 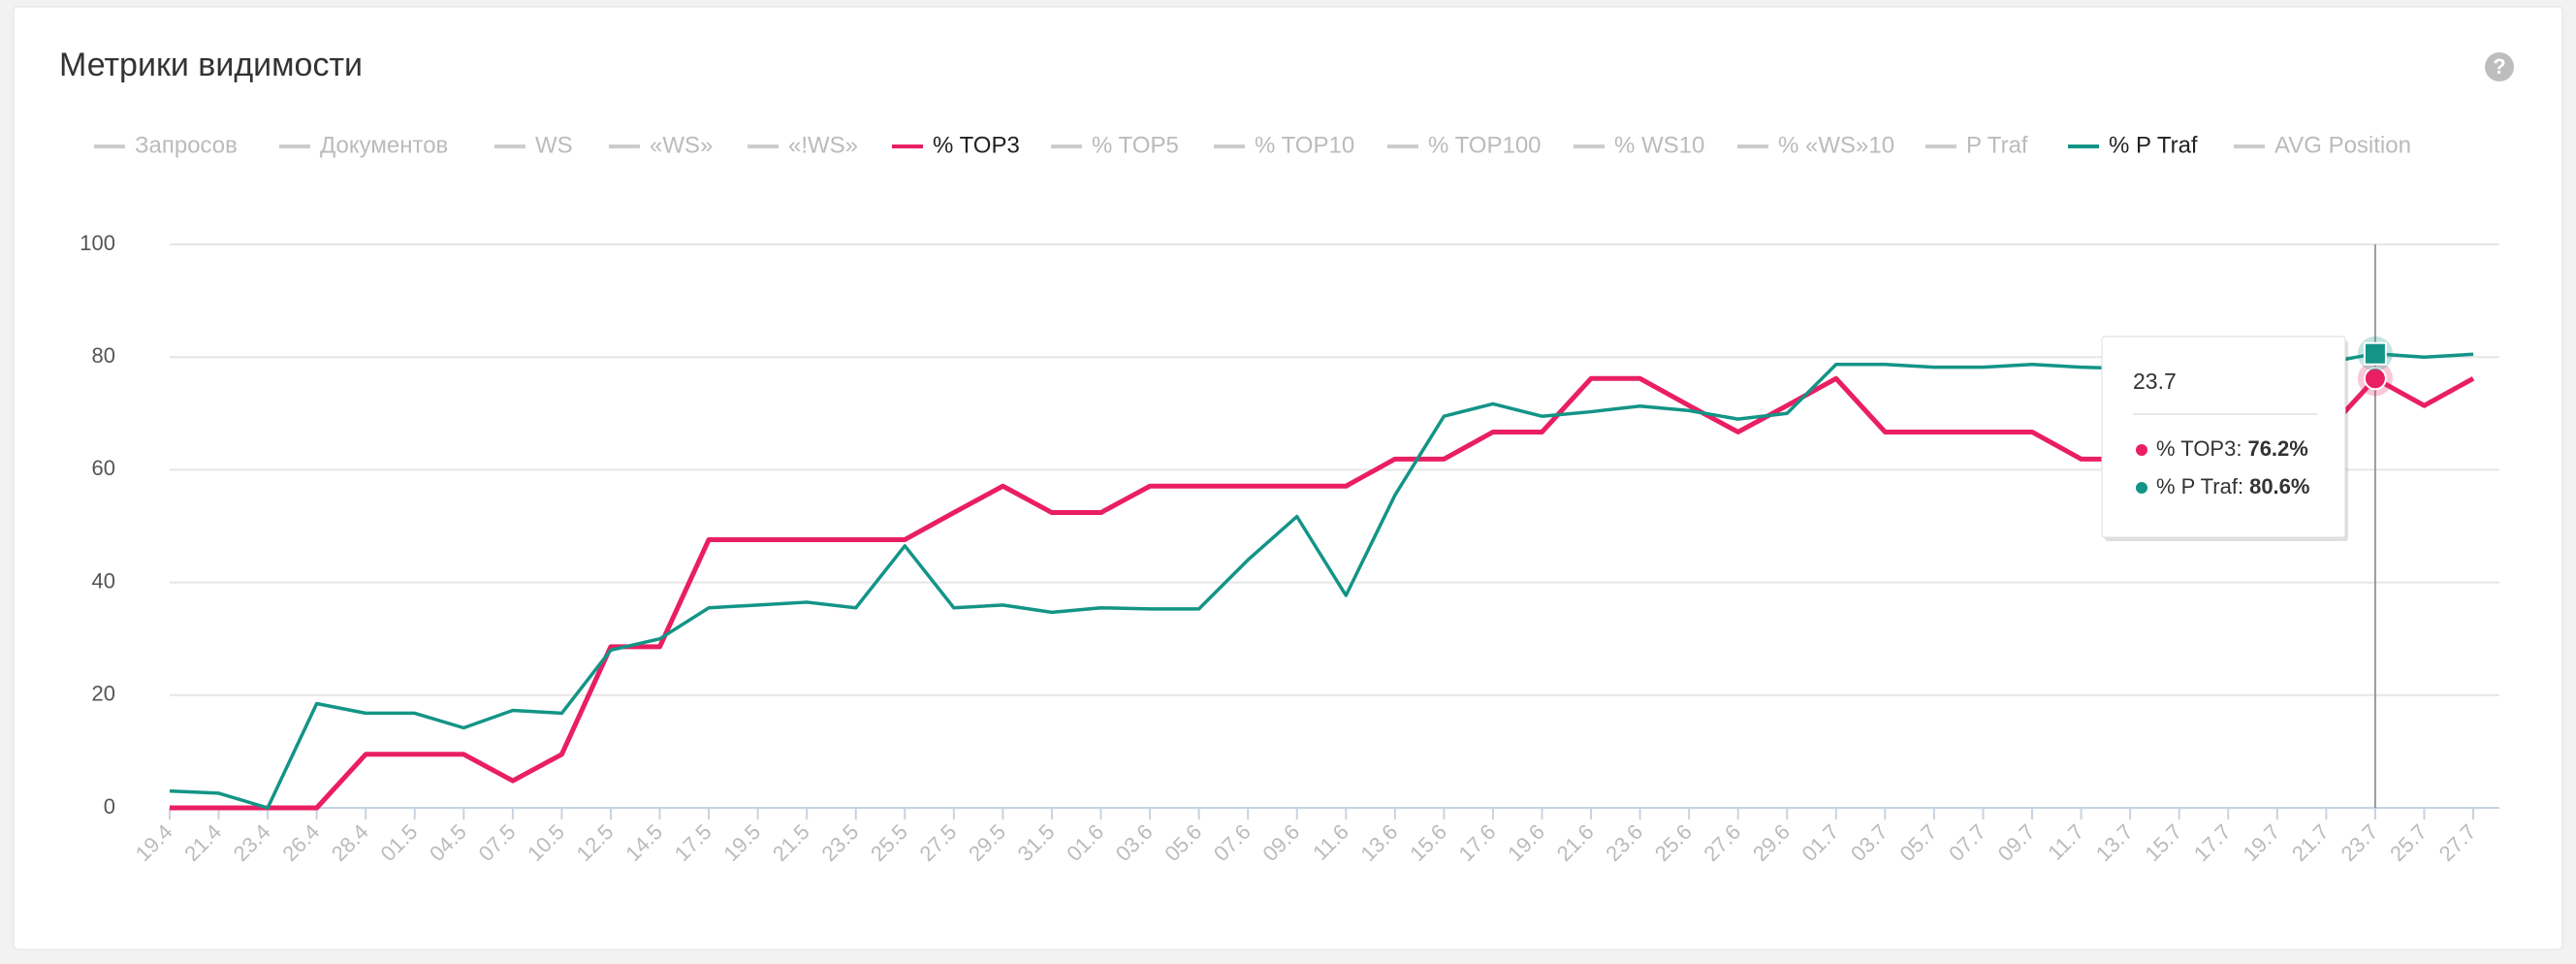 I want to click on legend-label: % TOP10, so click(x=1304, y=145).